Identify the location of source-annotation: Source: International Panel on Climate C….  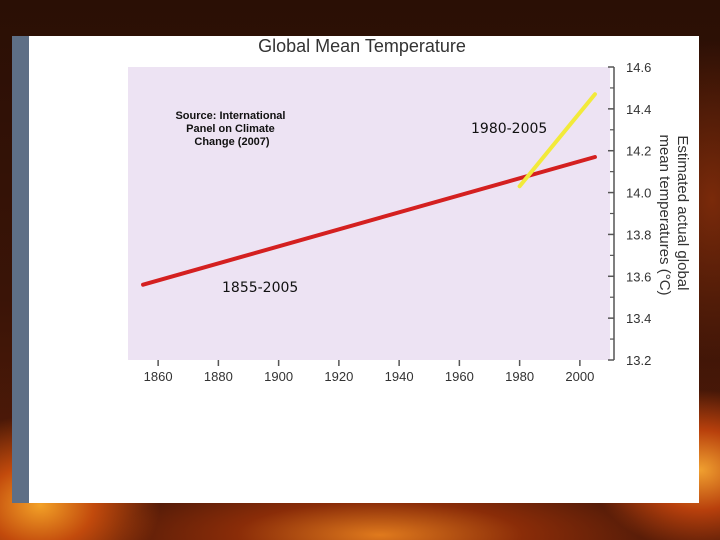
(231, 129).